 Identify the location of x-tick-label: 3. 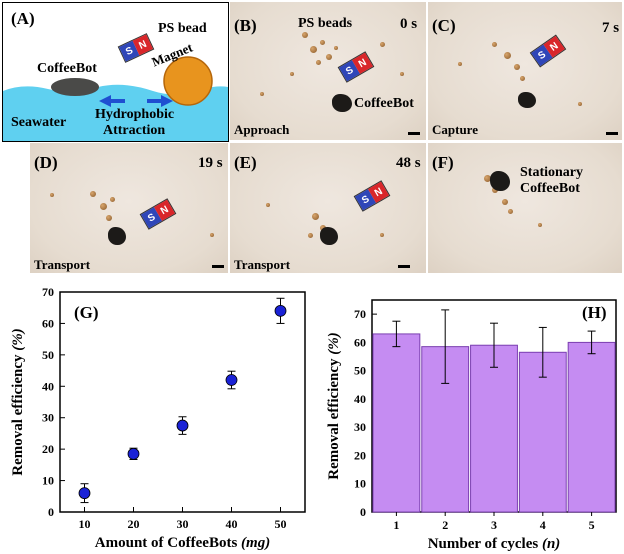
(494, 525).